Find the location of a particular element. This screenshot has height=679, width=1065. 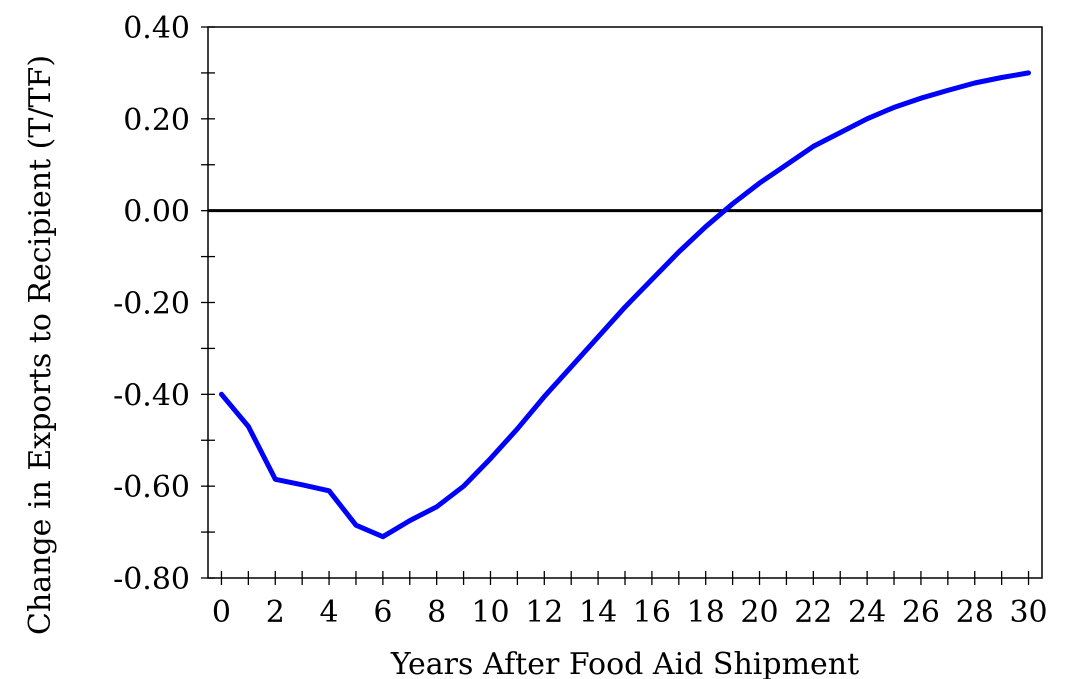

x-tick-label: 8 is located at coordinates (436, 612).